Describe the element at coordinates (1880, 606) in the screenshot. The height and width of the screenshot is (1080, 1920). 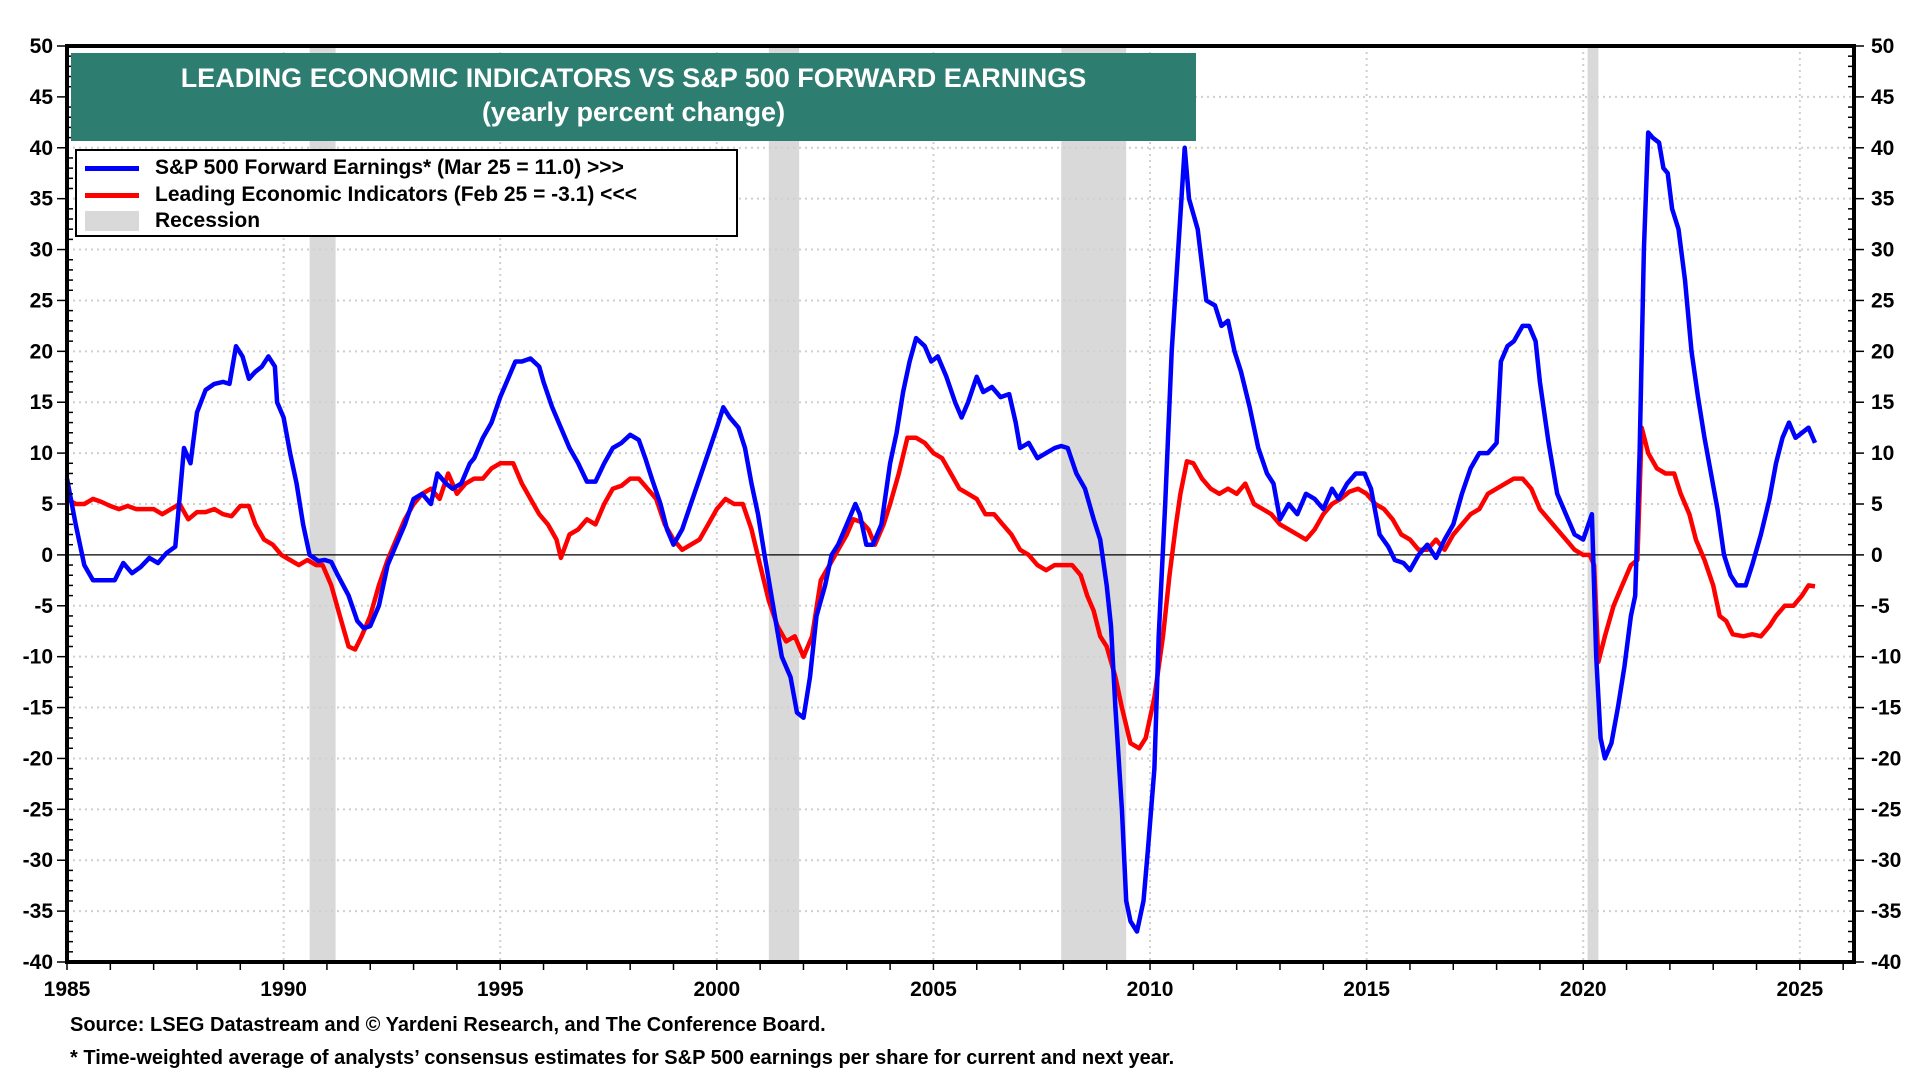
I see `y-tick-label-right: -5` at that location.